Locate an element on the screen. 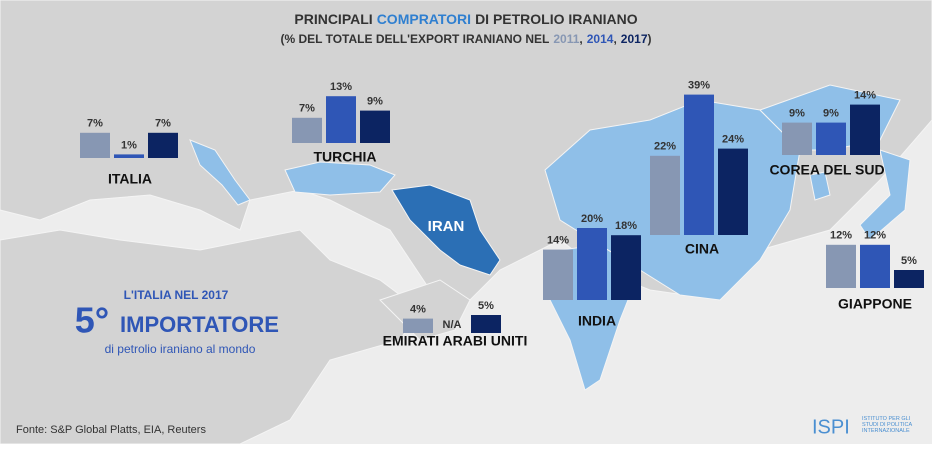  bar-group: 12% 12% 5% GIAPPONE is located at coordinates (875, 271).